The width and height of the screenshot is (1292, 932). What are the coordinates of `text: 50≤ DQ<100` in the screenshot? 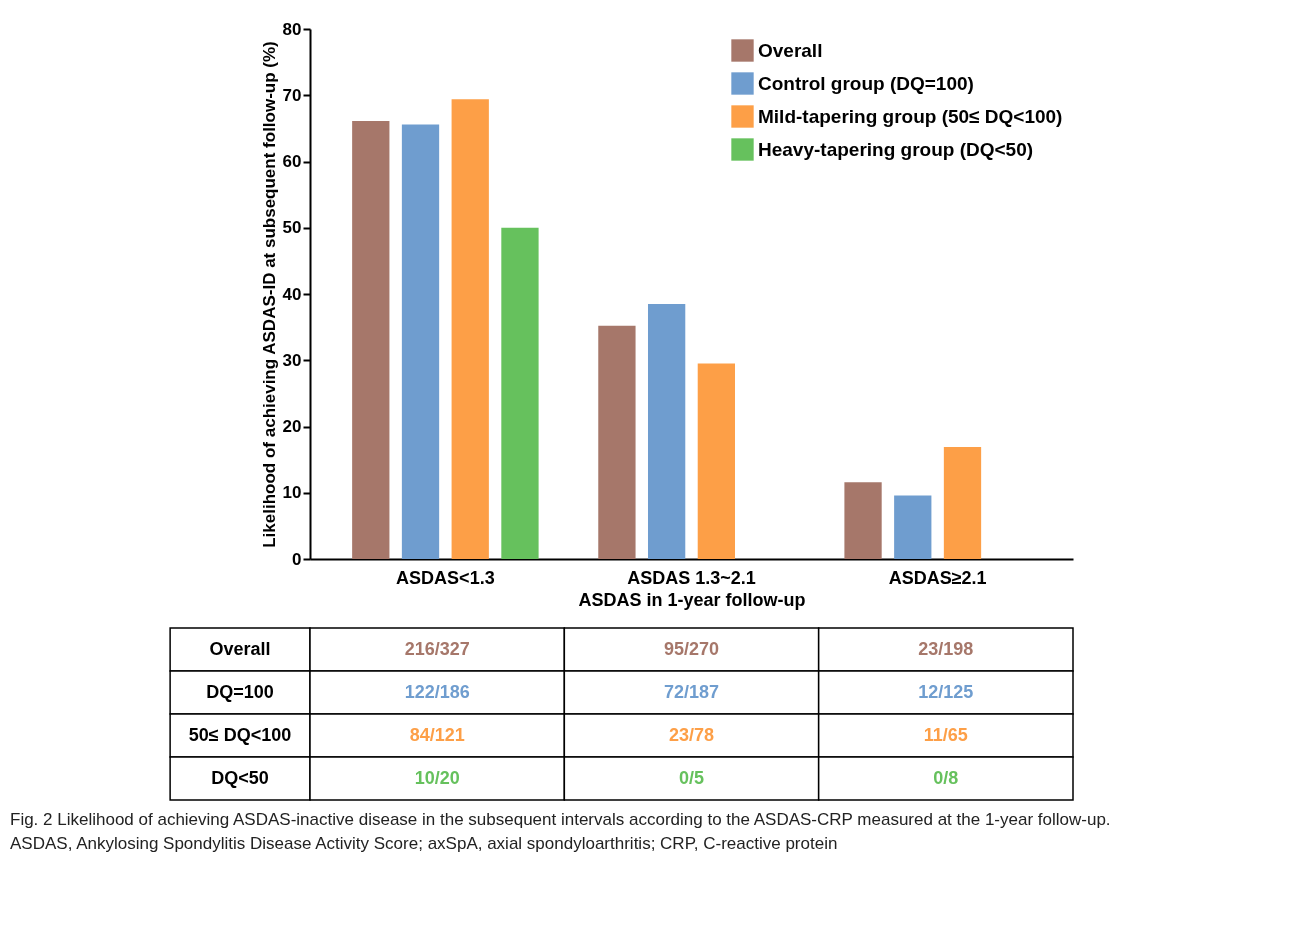 It's located at (240, 734).